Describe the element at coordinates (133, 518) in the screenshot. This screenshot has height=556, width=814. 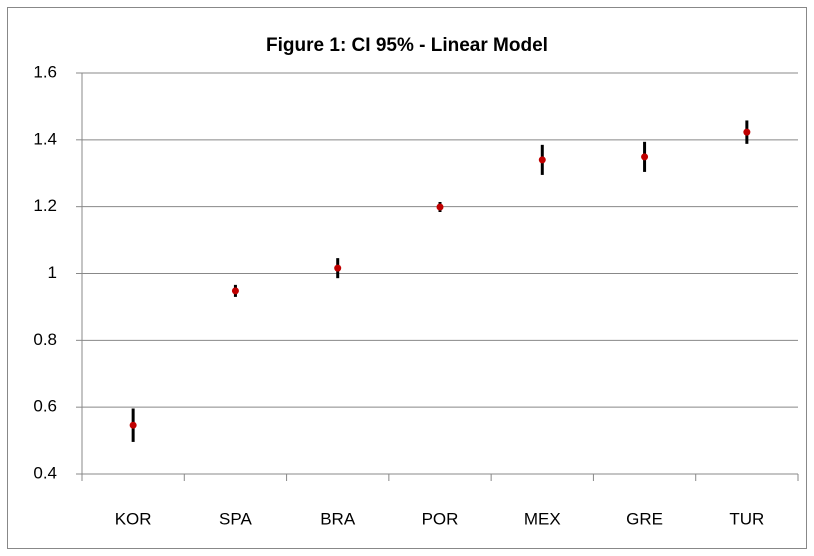
I see `x-tick-label: KOR` at that location.